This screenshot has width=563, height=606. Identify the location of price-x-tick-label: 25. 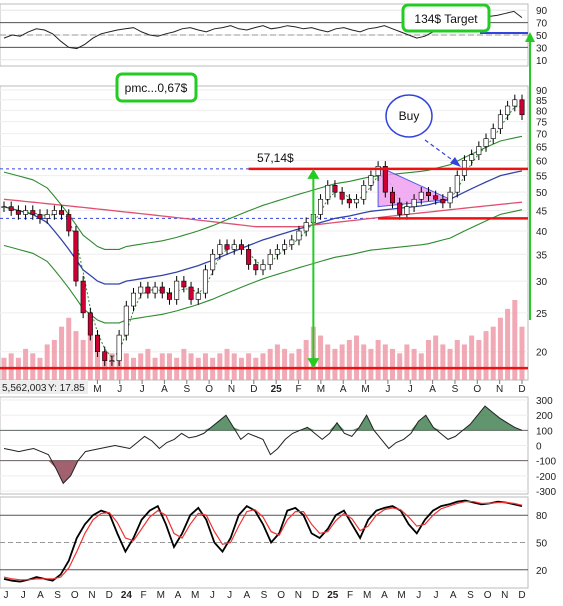
(277, 389).